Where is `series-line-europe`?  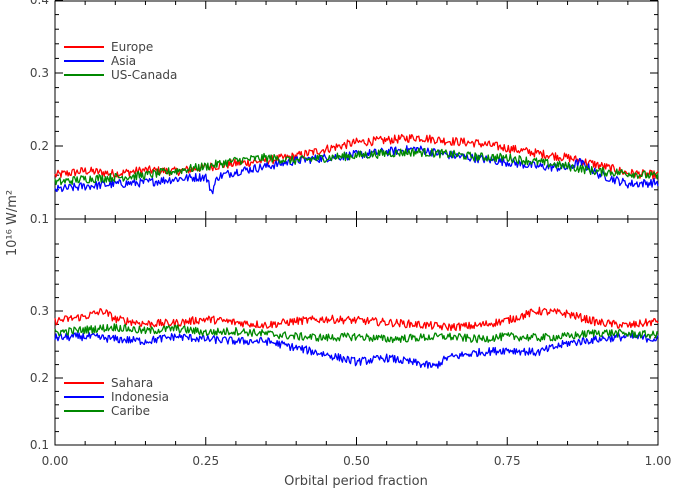
series-line-europe is located at coordinates (356, 156).